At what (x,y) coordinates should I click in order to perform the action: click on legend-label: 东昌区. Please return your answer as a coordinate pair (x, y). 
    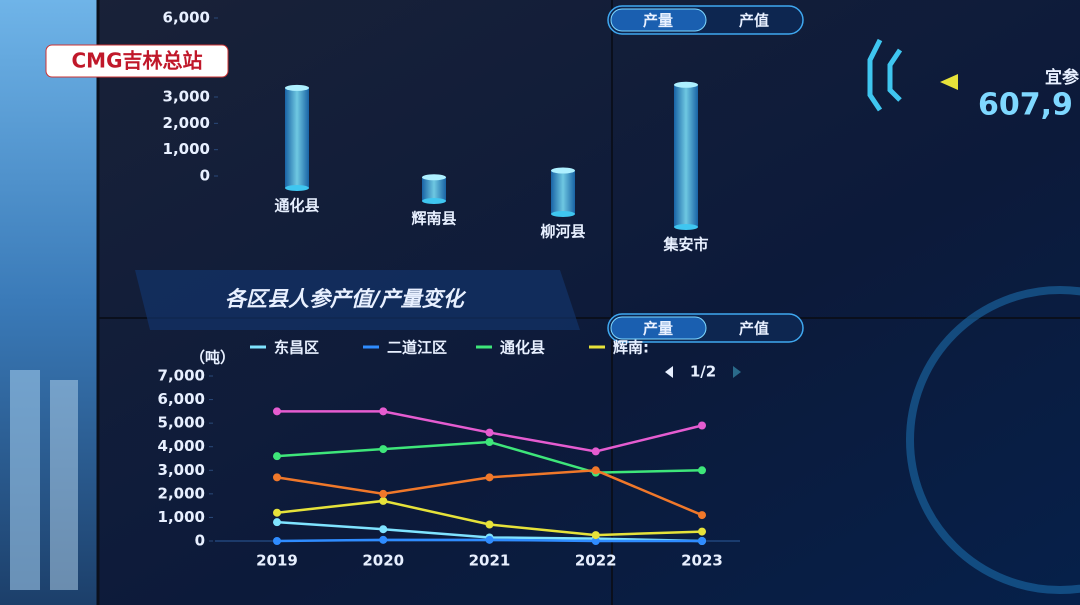
    Looking at the image, I should click on (296, 348).